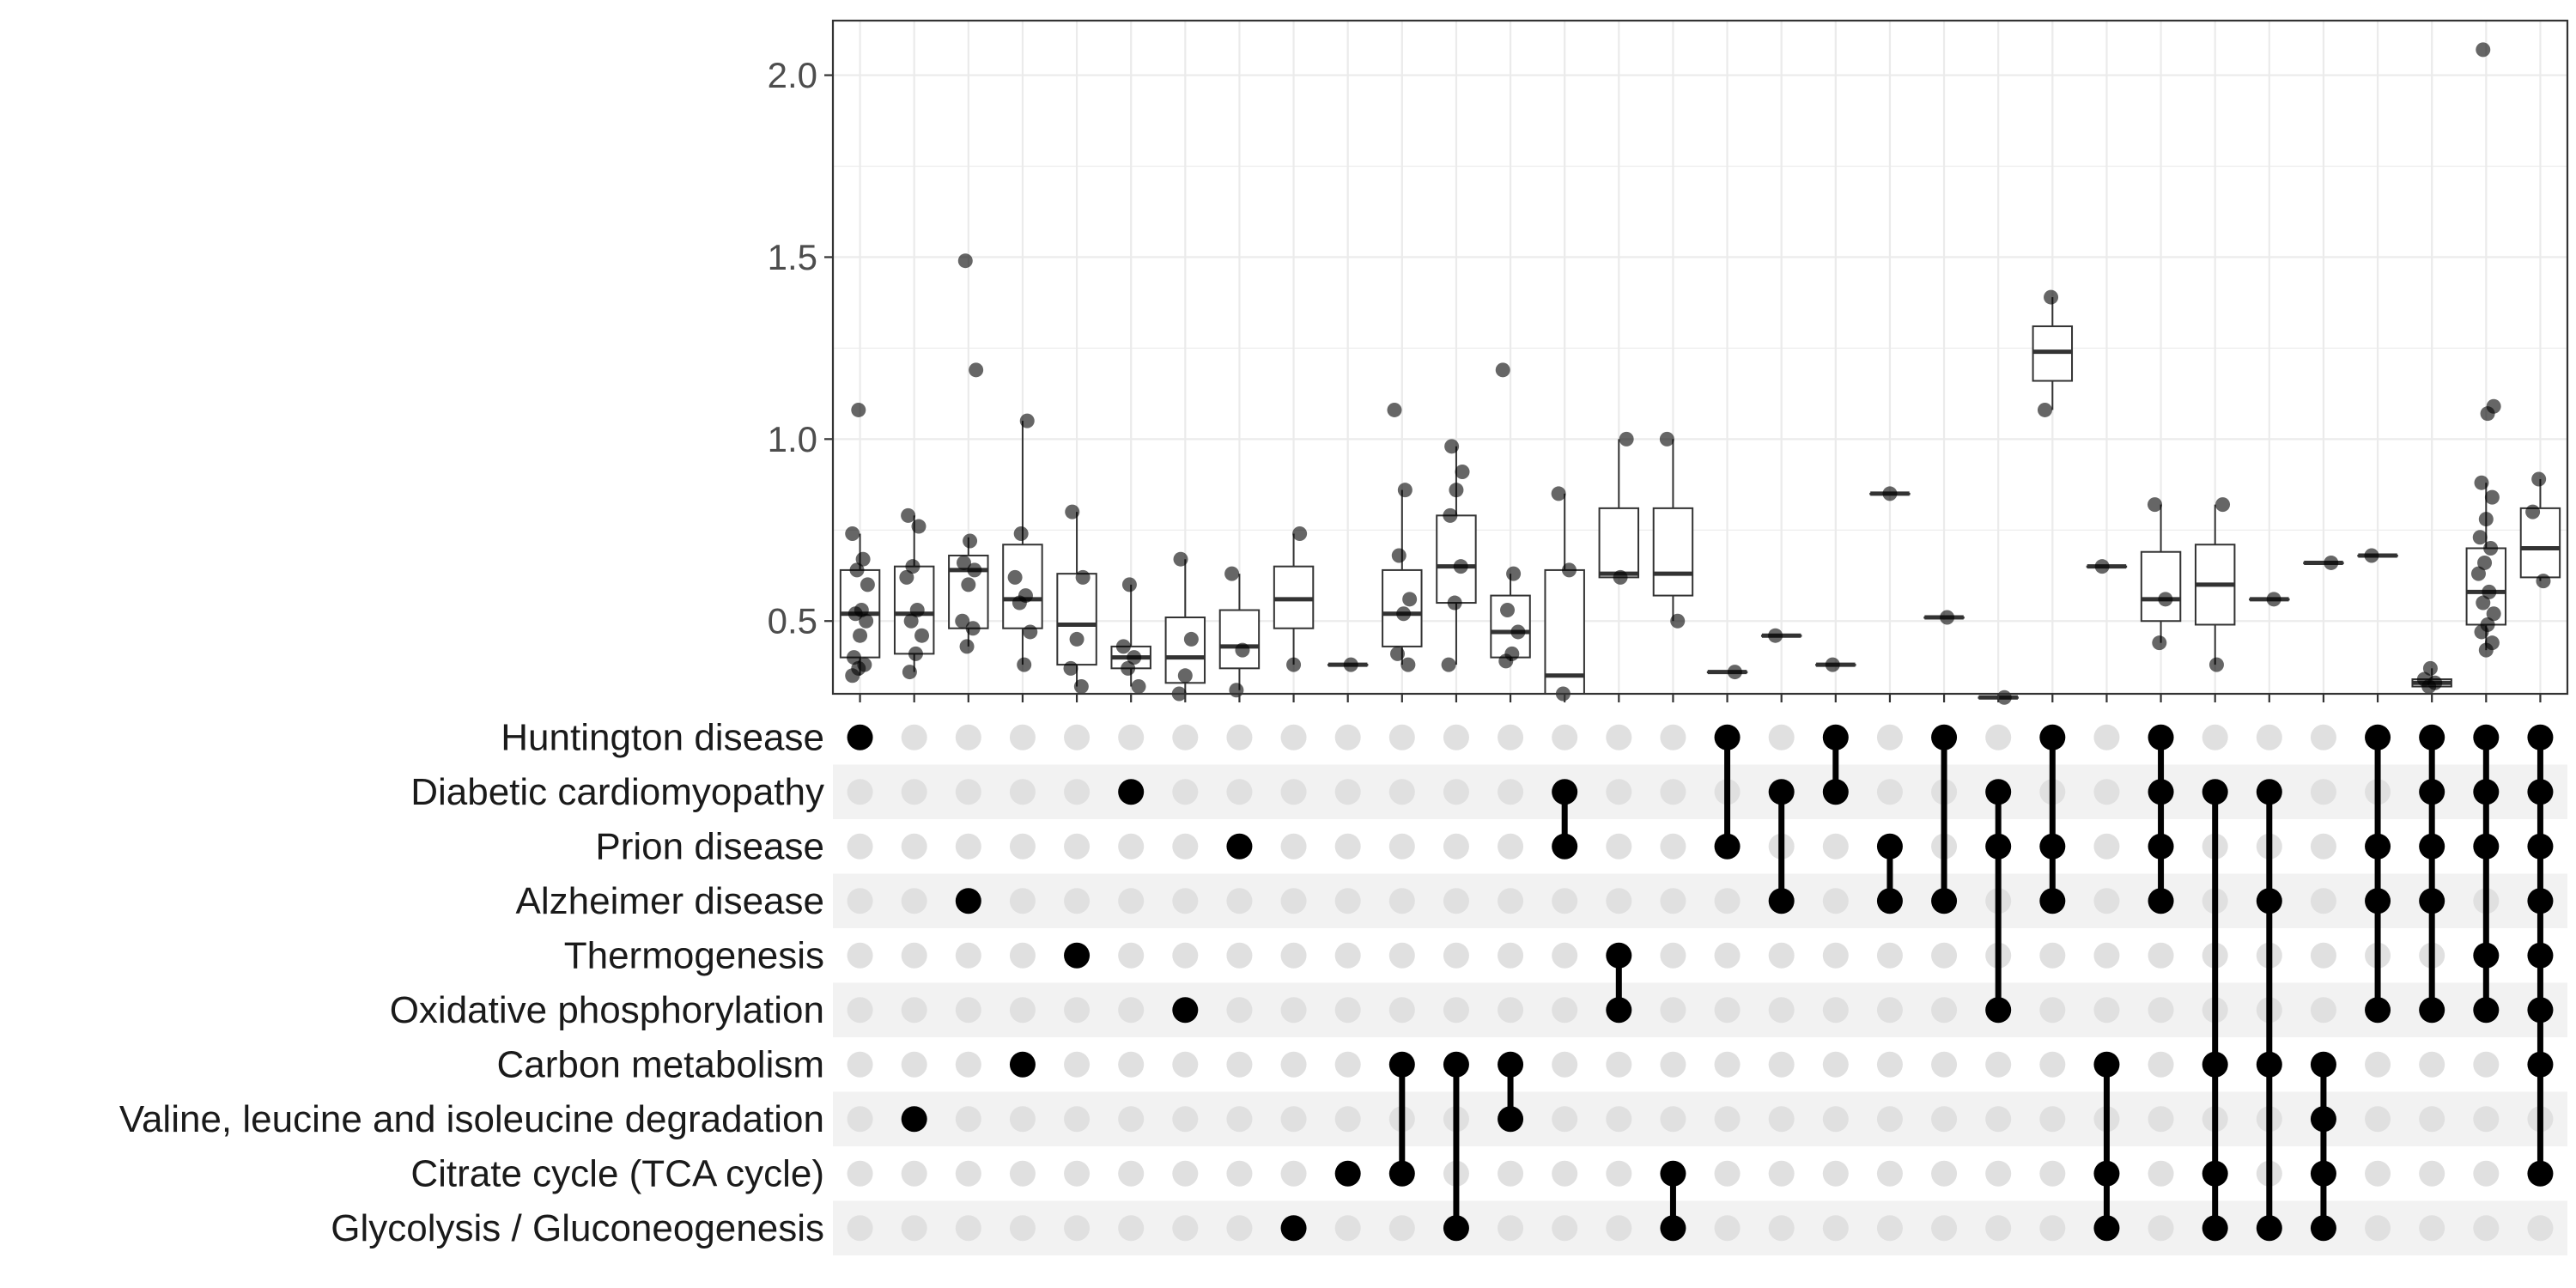 The image size is (2576, 1288). What do you see at coordinates (1700, 1009) in the screenshot?
I see `matrix-band` at bounding box center [1700, 1009].